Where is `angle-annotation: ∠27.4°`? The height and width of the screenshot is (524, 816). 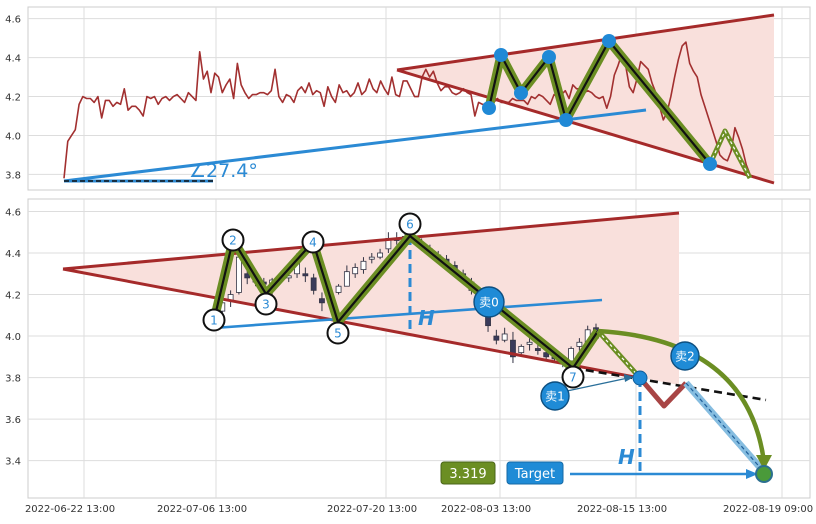
angle-annotation: ∠27.4° is located at coordinates (223, 171).